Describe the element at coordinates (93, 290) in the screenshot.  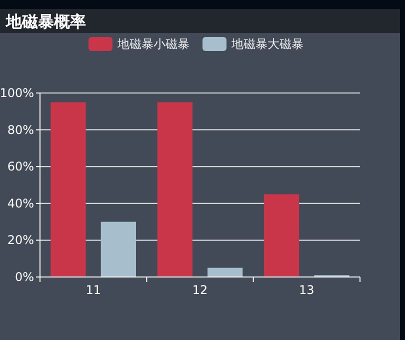
I see `x-tick-label: 11` at that location.